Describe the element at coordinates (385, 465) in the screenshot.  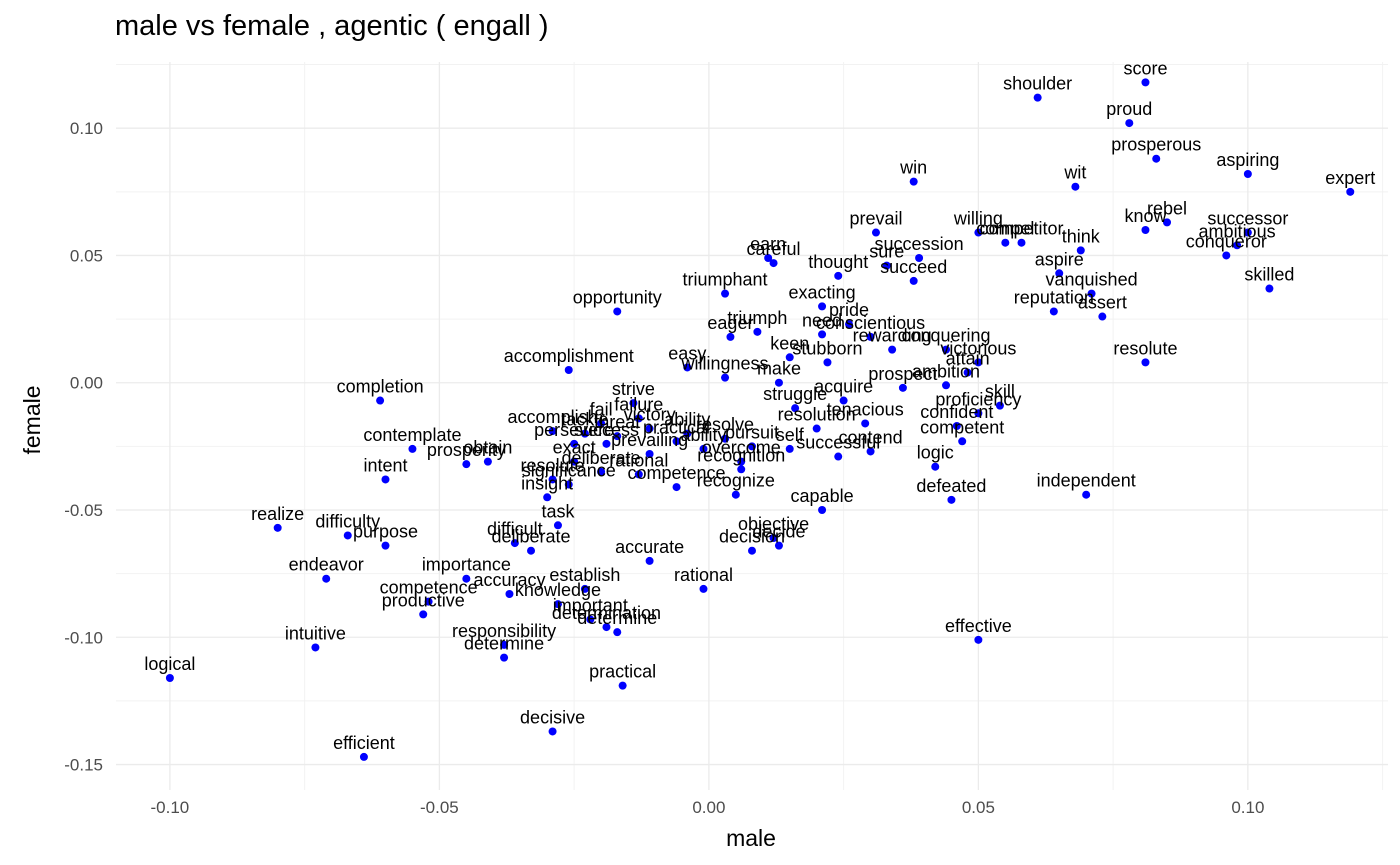
I see `point-label: intent` at that location.